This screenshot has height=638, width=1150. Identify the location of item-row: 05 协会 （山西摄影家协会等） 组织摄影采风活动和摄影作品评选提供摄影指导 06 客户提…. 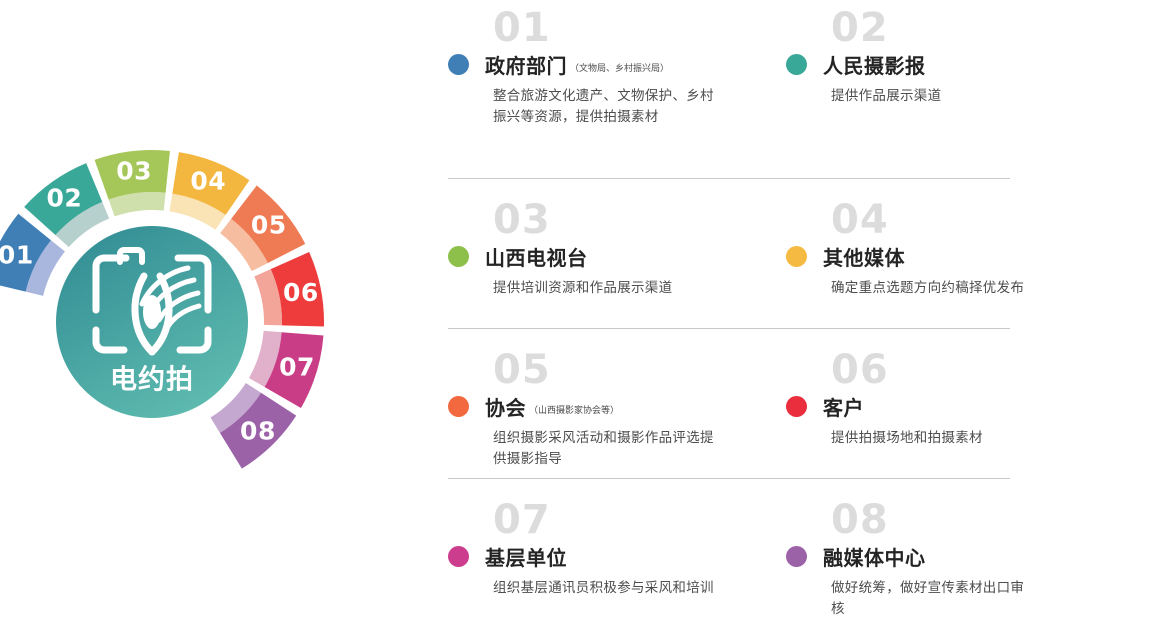
(738, 403).